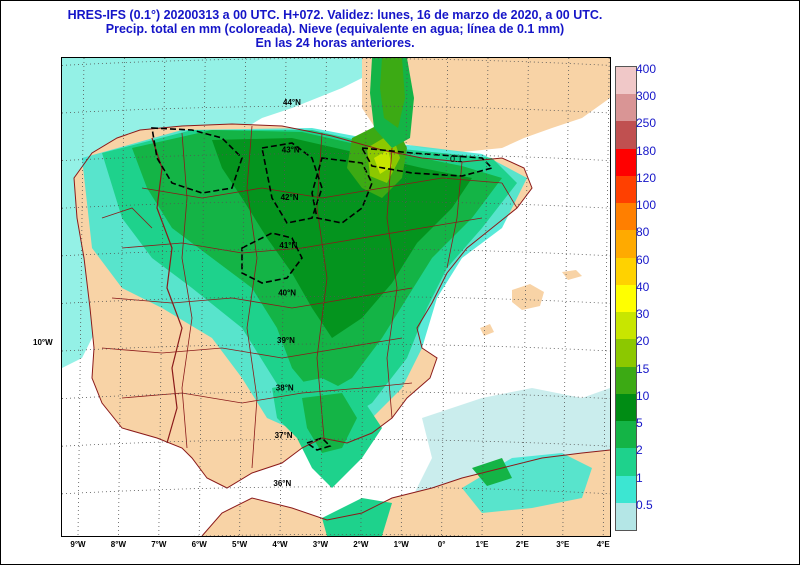 Image resolution: width=800 pixels, height=565 pixels. Describe the element at coordinates (290, 197) in the screenshot. I see `latitude-label: 42°N` at that location.